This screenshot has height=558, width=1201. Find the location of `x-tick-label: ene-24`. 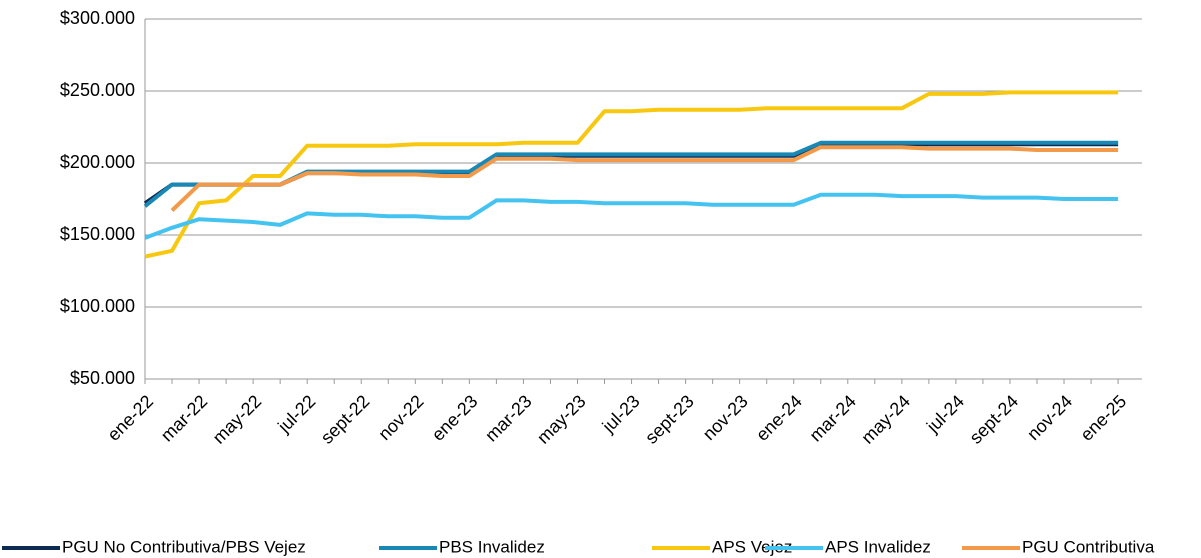

x-tick-label: ene-24 is located at coordinates (779, 418).